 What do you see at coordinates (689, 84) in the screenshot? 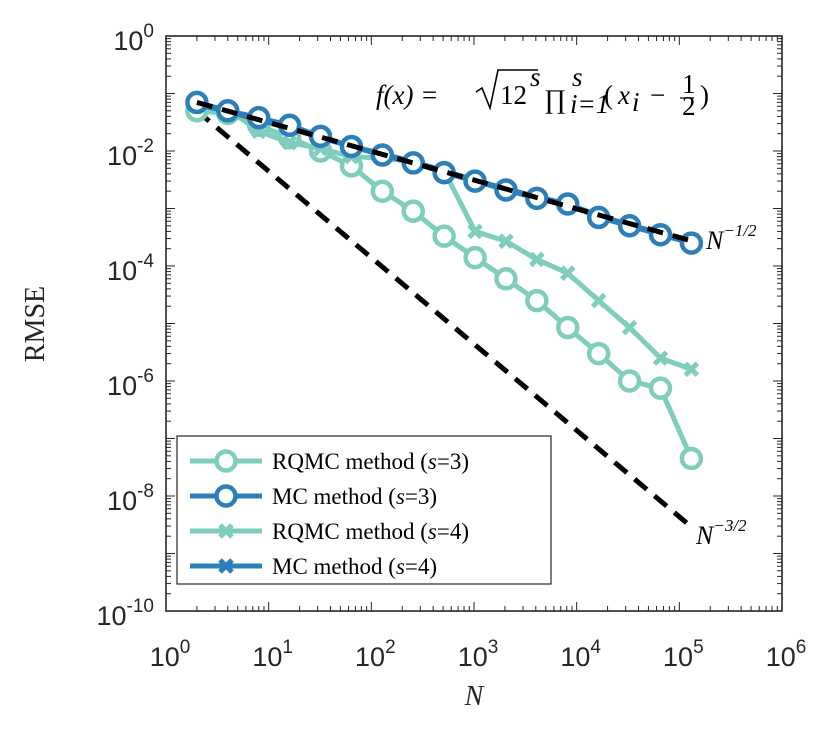
I see `svg-text: 1` at bounding box center [689, 84].